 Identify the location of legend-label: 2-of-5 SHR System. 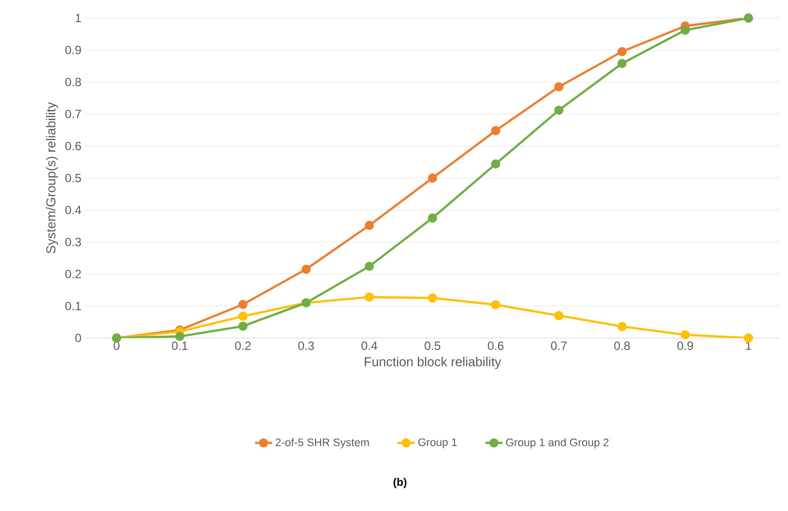
(322, 443).